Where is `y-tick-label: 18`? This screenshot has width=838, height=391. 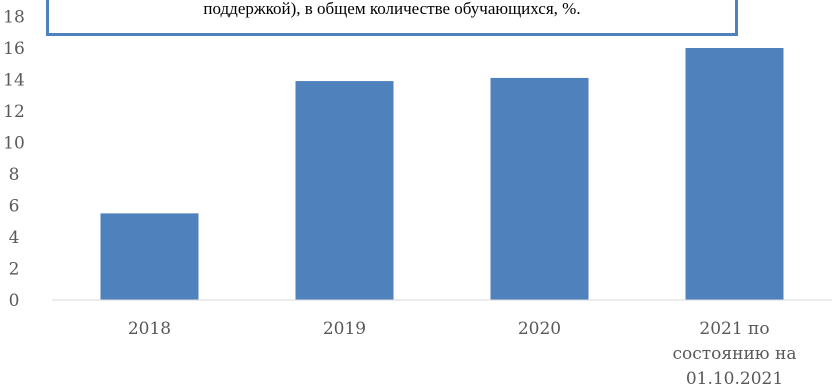 y-tick-label: 18 is located at coordinates (14, 18).